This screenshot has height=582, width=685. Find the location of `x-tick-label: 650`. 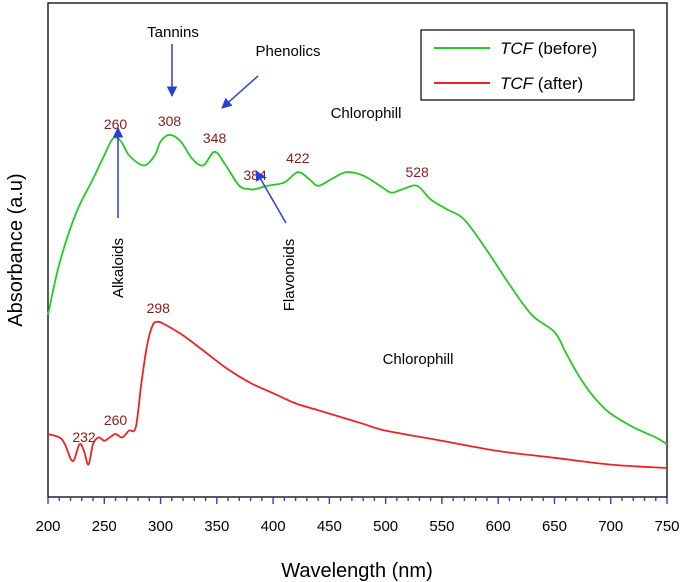

x-tick-label: 650 is located at coordinates (554, 526).